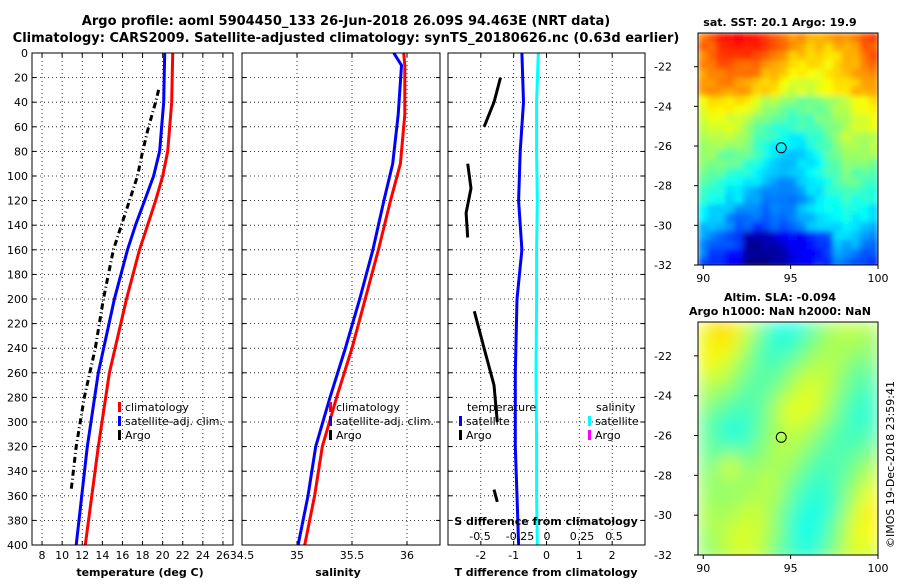 The width and height of the screenshot is (900, 584). Describe the element at coordinates (545, 572) in the screenshot. I see `t-difference-xlabel: T difference from climatology` at that location.